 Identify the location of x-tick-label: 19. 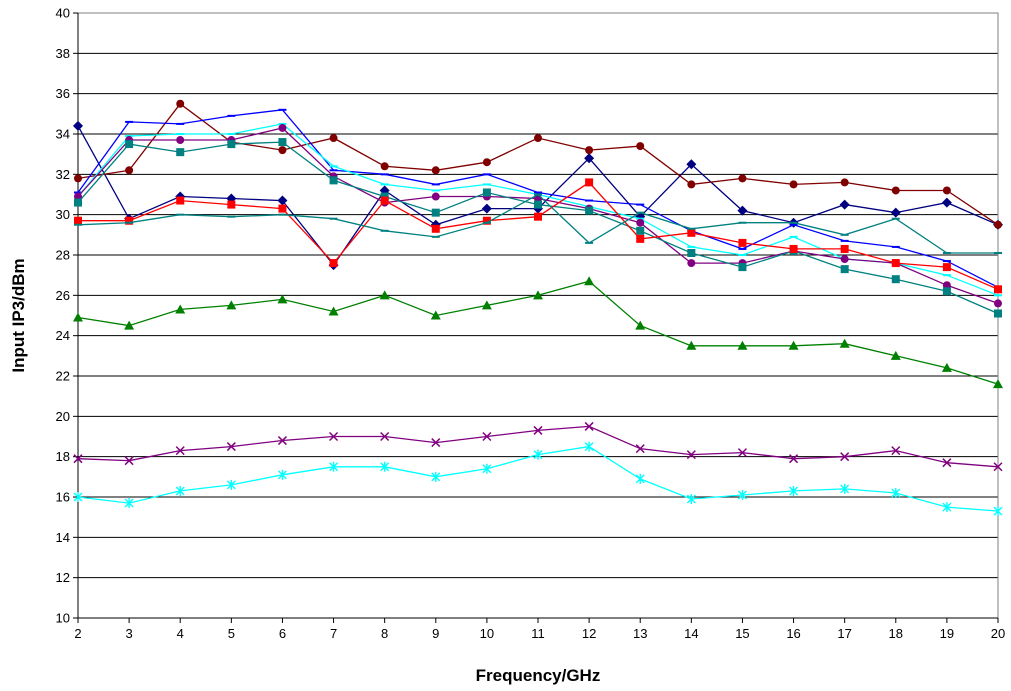
(947, 633).